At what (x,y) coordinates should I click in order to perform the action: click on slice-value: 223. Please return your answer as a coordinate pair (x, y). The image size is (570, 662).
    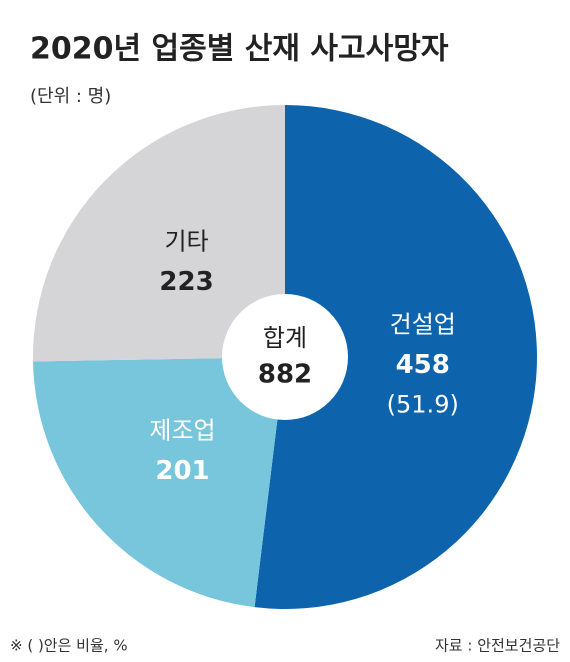
    Looking at the image, I should click on (186, 282).